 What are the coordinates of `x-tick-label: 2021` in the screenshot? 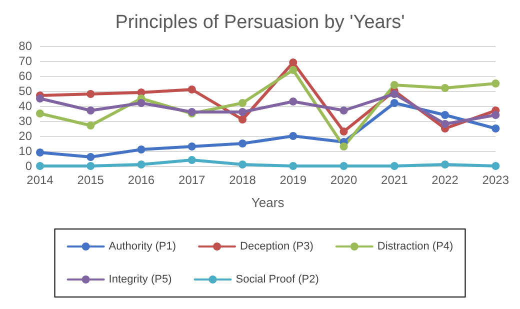 It's located at (394, 180).